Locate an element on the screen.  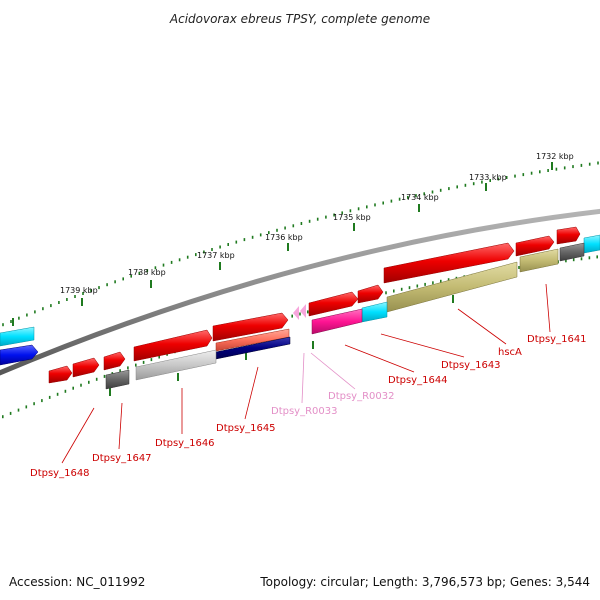
leader-hscA is located at coordinates (482, 326).